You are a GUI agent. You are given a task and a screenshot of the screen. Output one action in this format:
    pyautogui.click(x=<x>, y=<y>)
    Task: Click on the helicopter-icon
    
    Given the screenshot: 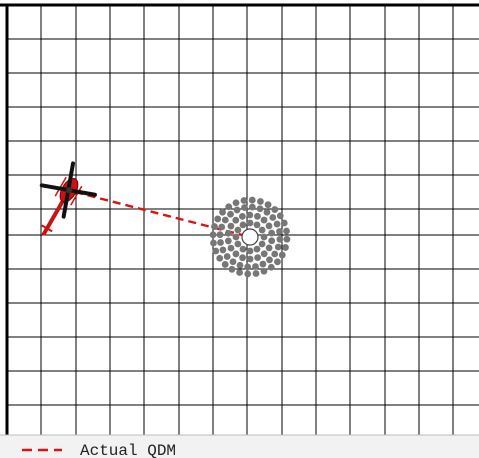 What is the action you would take?
    pyautogui.click(x=64, y=197)
    